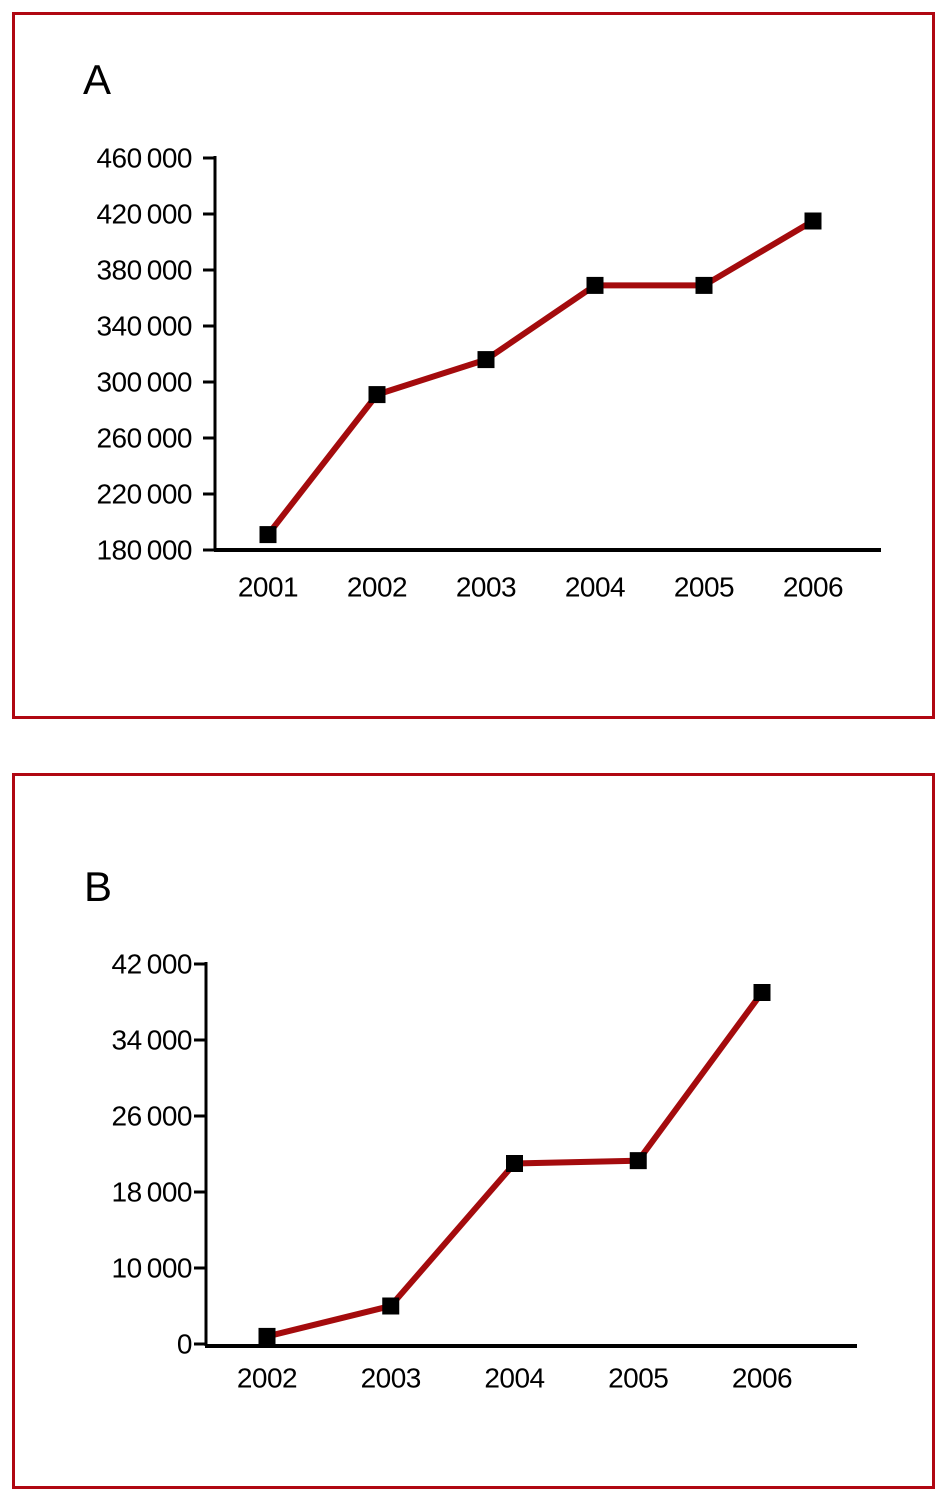  I want to click on y-tick-label: 220 000, so click(144, 494).